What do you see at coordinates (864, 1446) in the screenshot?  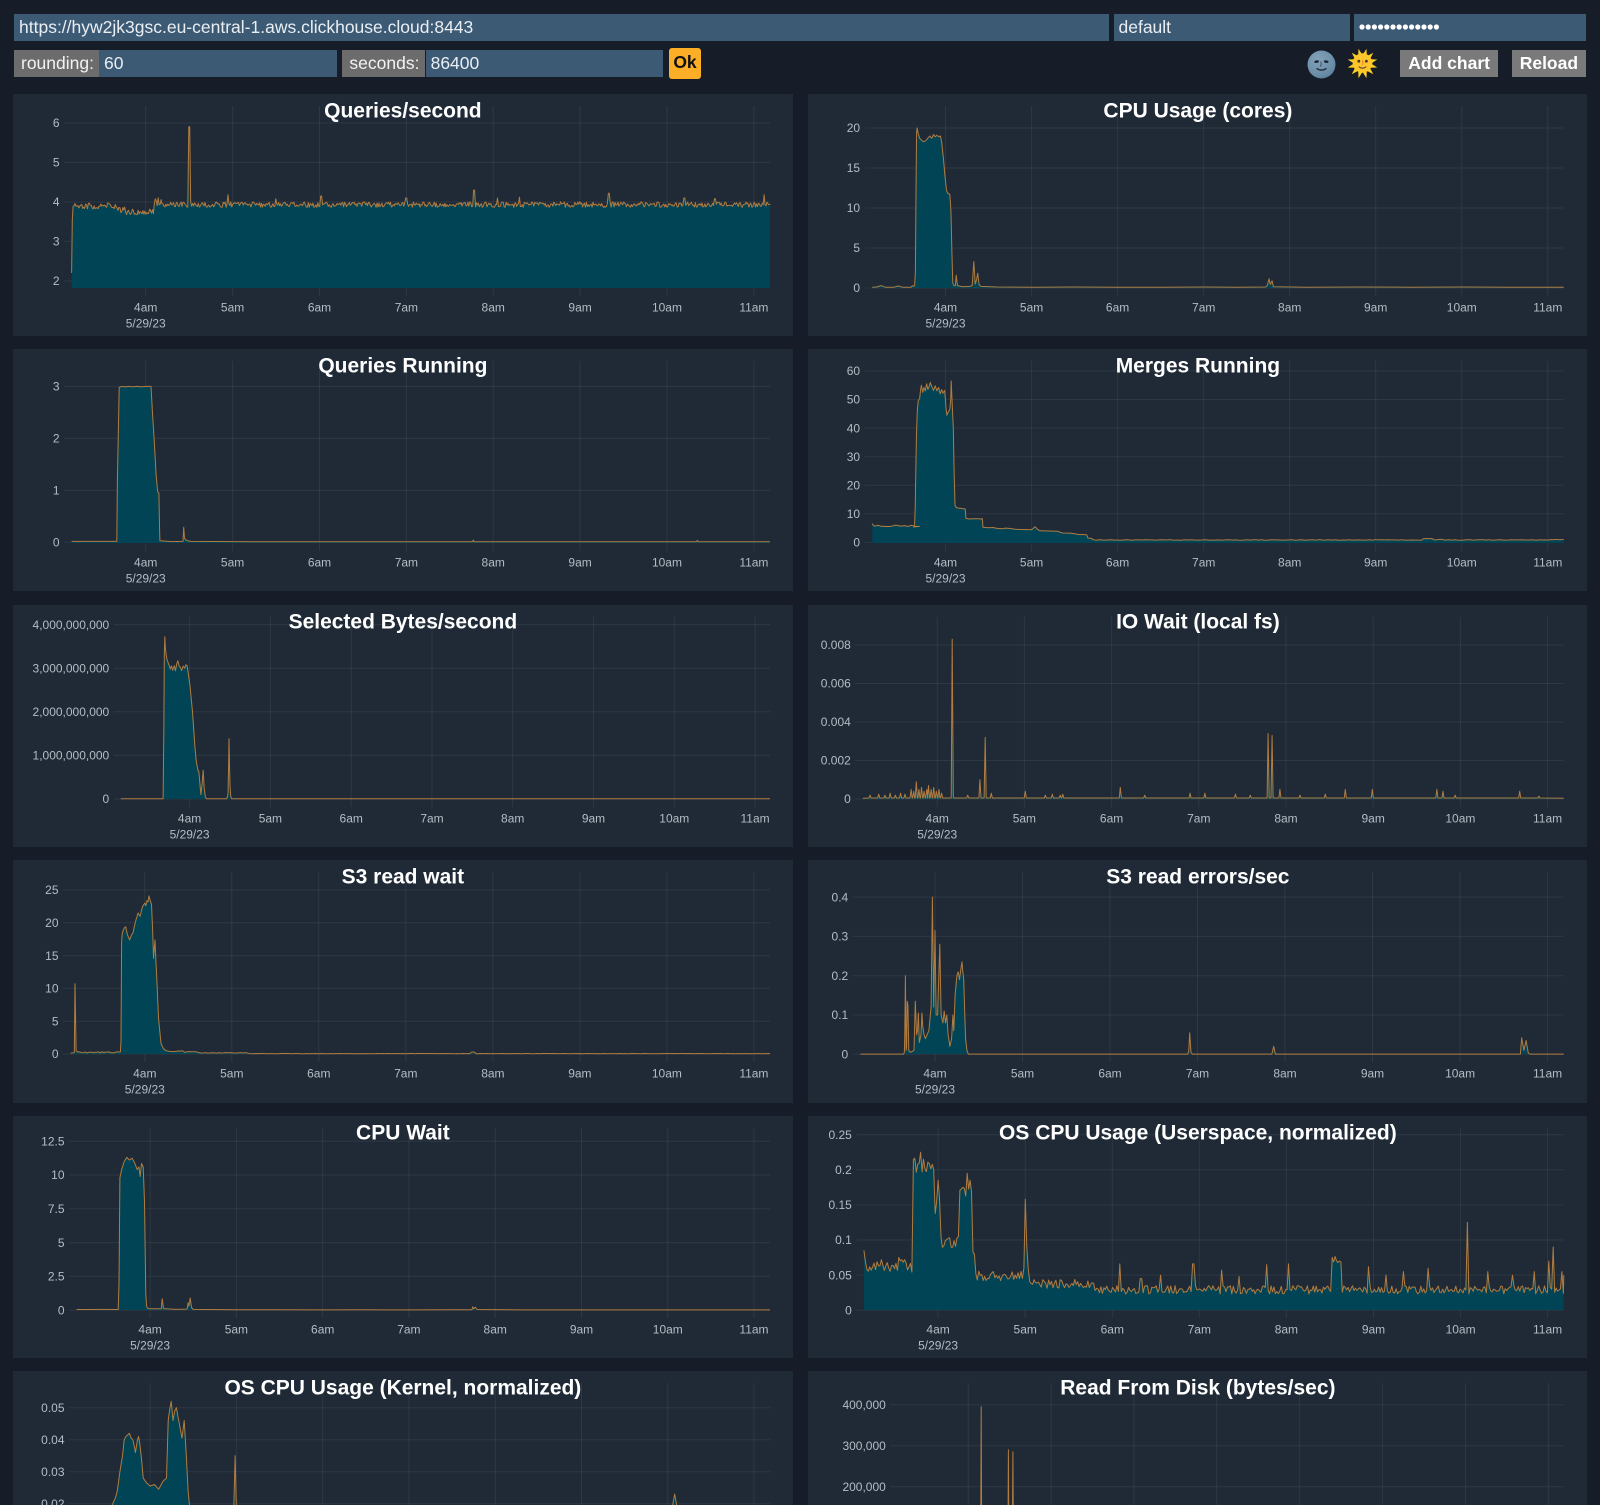 I see `svg-text: 300,000` at bounding box center [864, 1446].